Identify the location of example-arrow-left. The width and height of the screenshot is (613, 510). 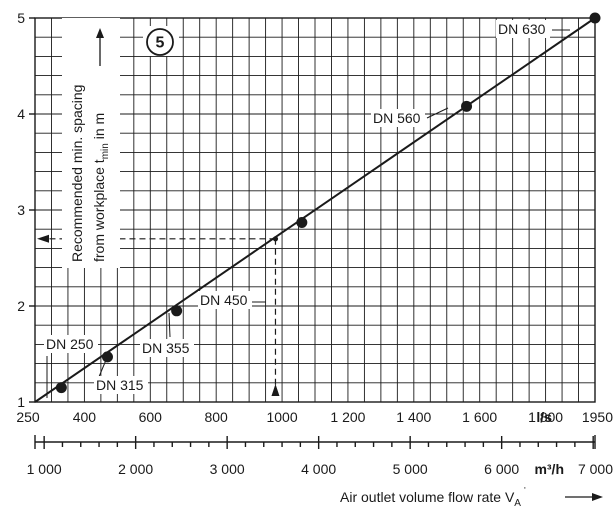
(43, 238).